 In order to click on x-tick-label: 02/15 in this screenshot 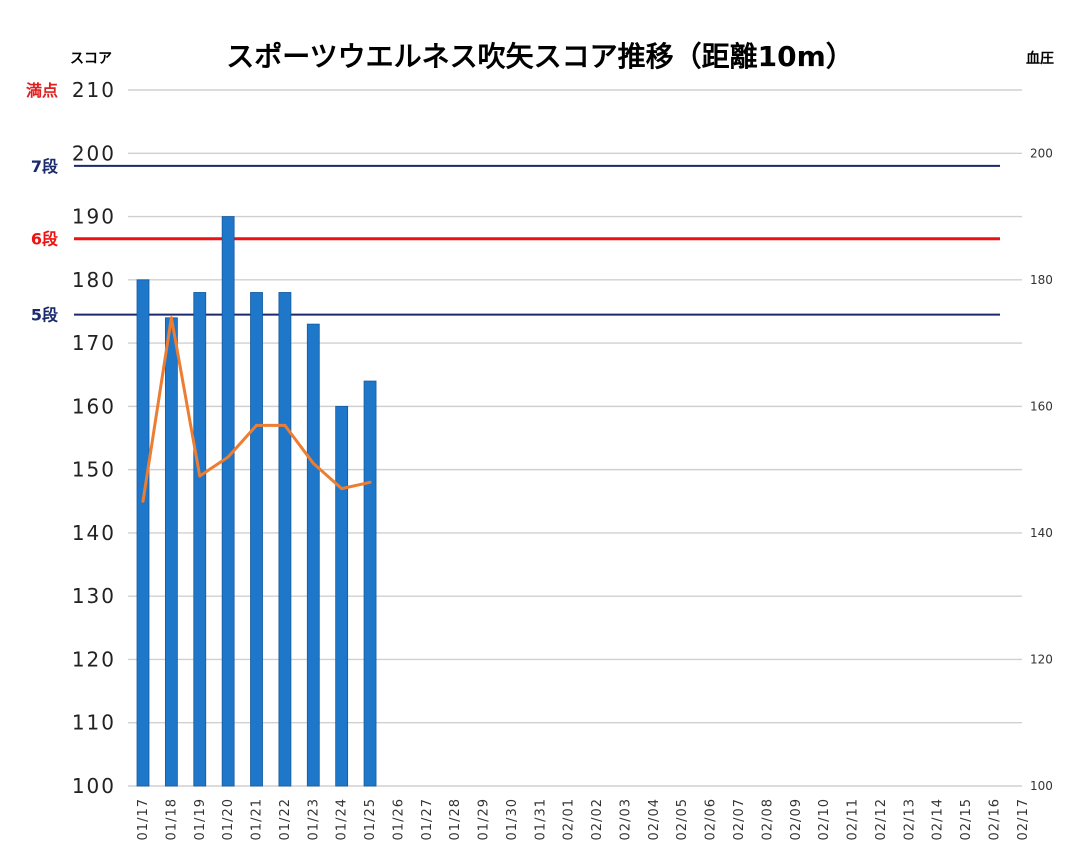, I will do `click(966, 819)`.